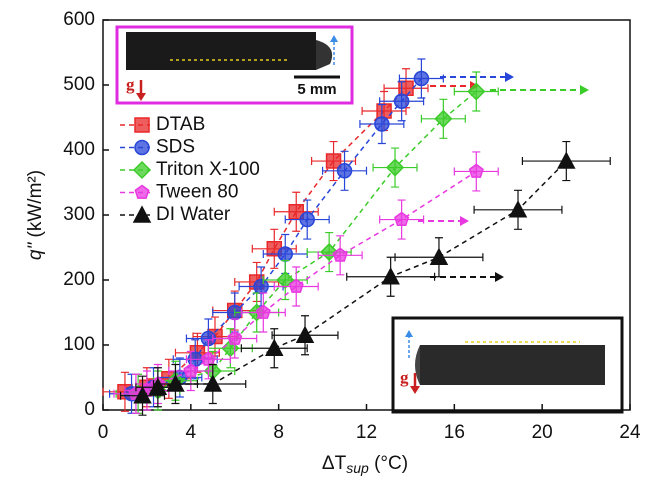 The height and width of the screenshot is (477, 650). Describe the element at coordinates (366, 432) in the screenshot. I see `x-tick-label: 12` at that location.